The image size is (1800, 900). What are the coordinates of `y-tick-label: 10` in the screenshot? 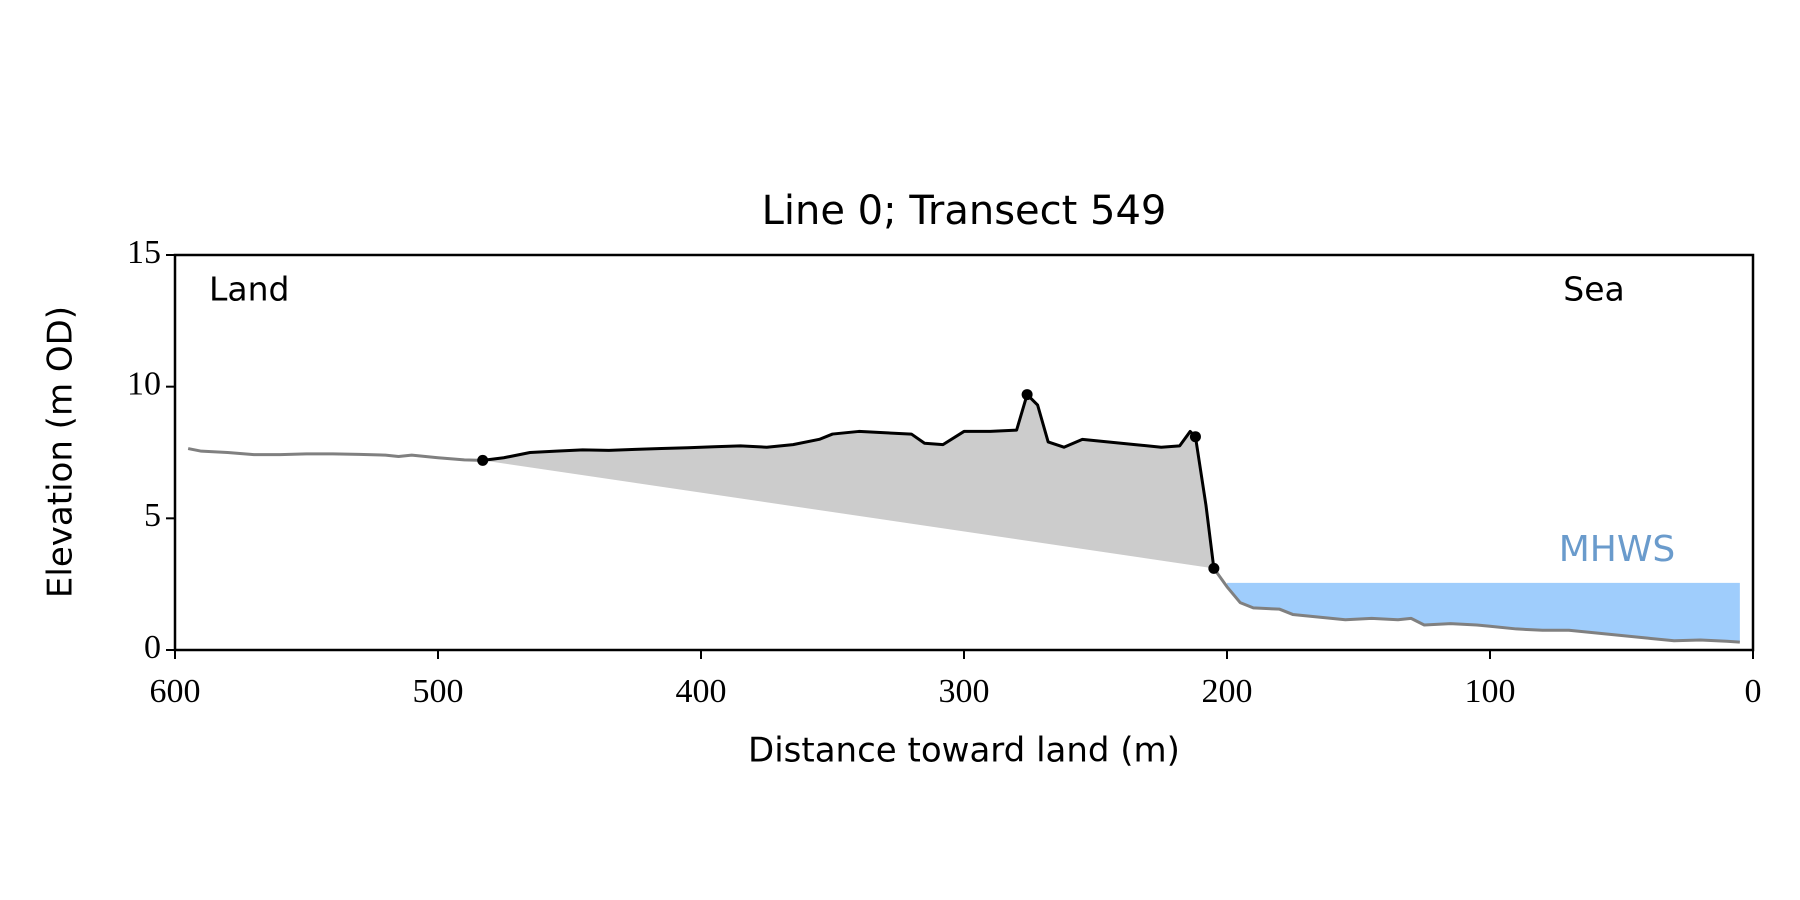 It's located at (144, 383).